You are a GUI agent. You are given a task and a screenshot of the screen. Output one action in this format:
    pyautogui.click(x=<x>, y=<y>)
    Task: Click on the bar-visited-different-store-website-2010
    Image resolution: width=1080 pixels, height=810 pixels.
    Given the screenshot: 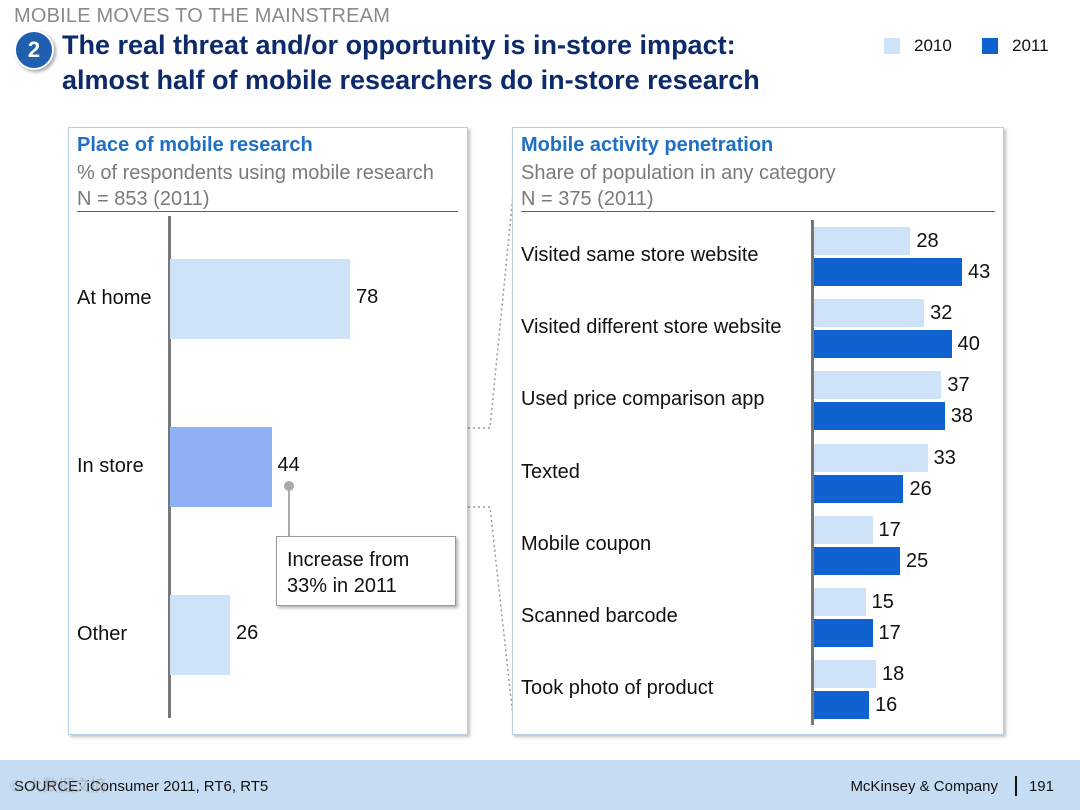 What is the action you would take?
    pyautogui.click(x=869, y=313)
    